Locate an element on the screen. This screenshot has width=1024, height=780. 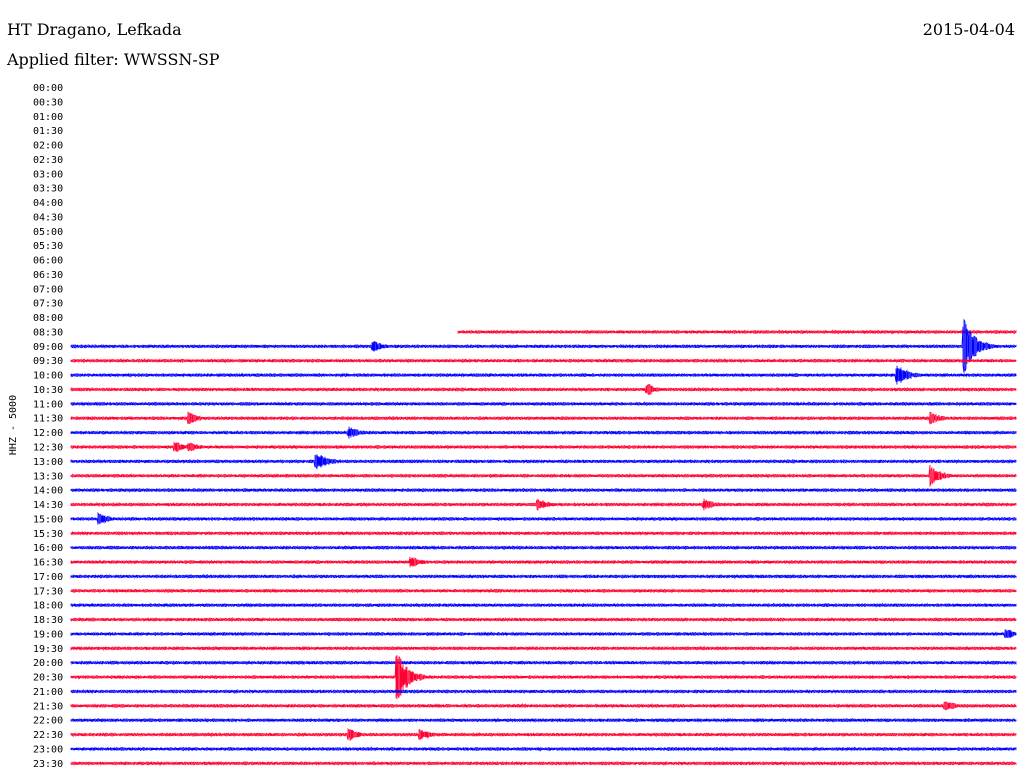
tick-label-1500: 15:00 is located at coordinates (48, 519).